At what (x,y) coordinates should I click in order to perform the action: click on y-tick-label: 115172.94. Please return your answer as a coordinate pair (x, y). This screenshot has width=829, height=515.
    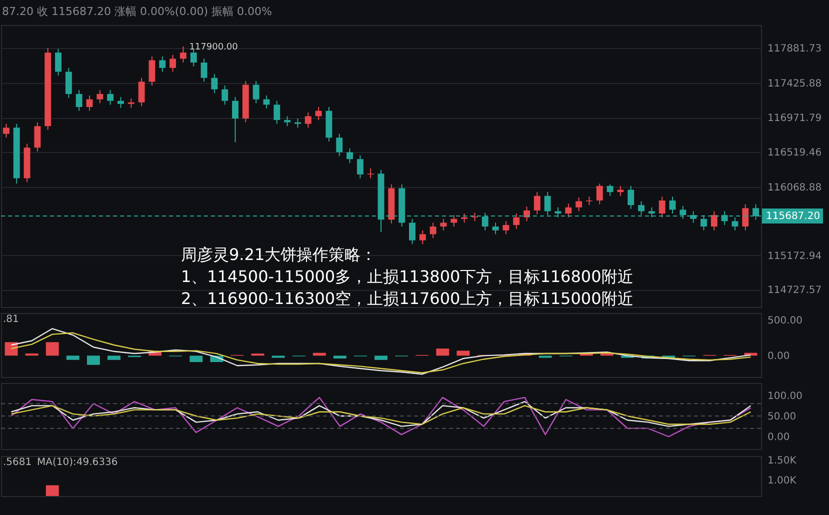
    Looking at the image, I should click on (795, 256).